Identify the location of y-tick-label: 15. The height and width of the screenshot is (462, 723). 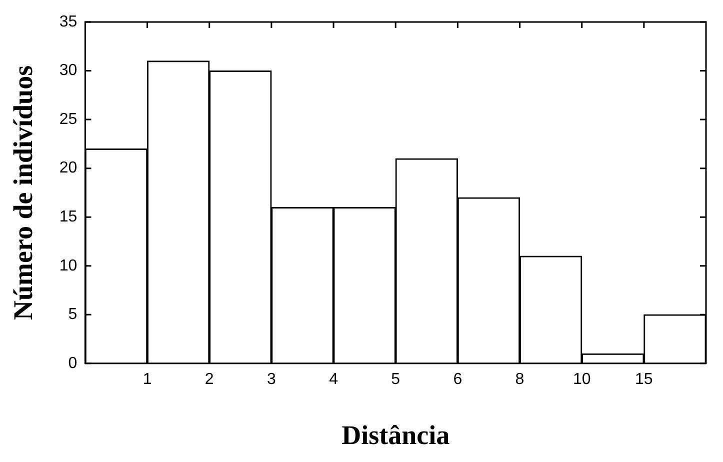
(68, 217).